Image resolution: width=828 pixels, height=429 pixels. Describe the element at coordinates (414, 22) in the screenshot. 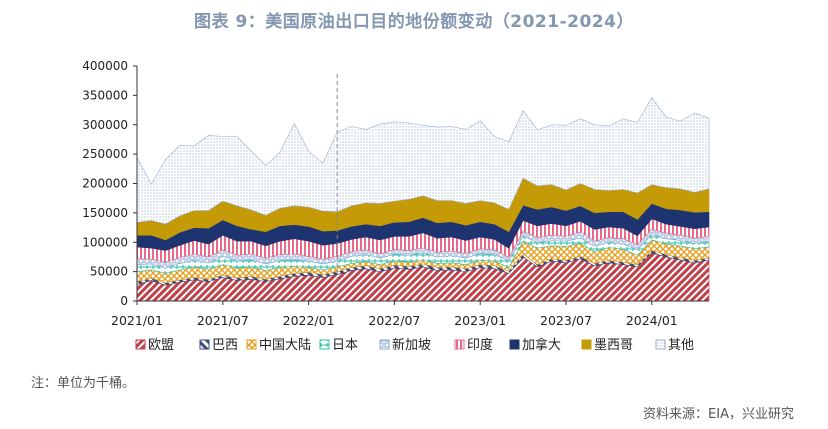

I see `chart-title: 图表 9：美国原油出口目的地份额变动（2021-2024）` at that location.